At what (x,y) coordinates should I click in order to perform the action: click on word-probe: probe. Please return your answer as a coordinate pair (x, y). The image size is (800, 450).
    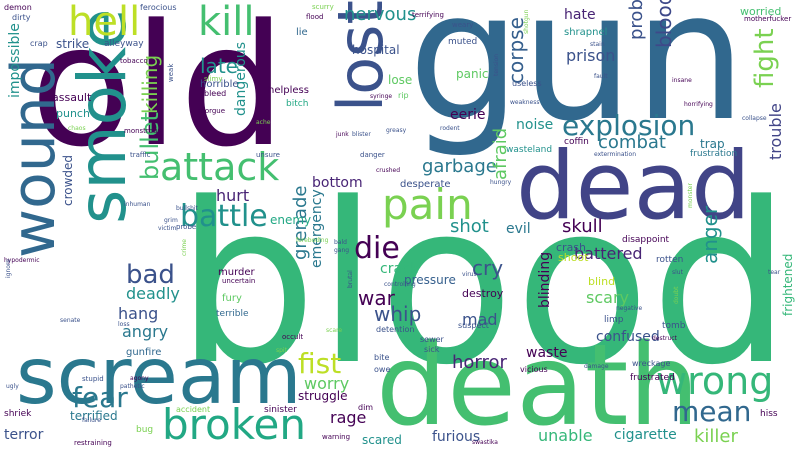
    Looking at the image, I should click on (186, 227).